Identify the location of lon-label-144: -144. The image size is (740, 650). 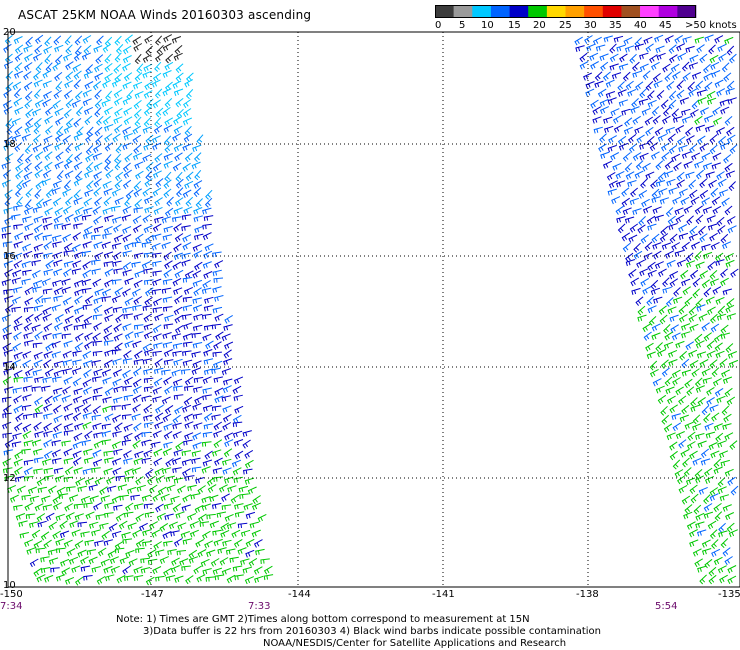
(299, 594).